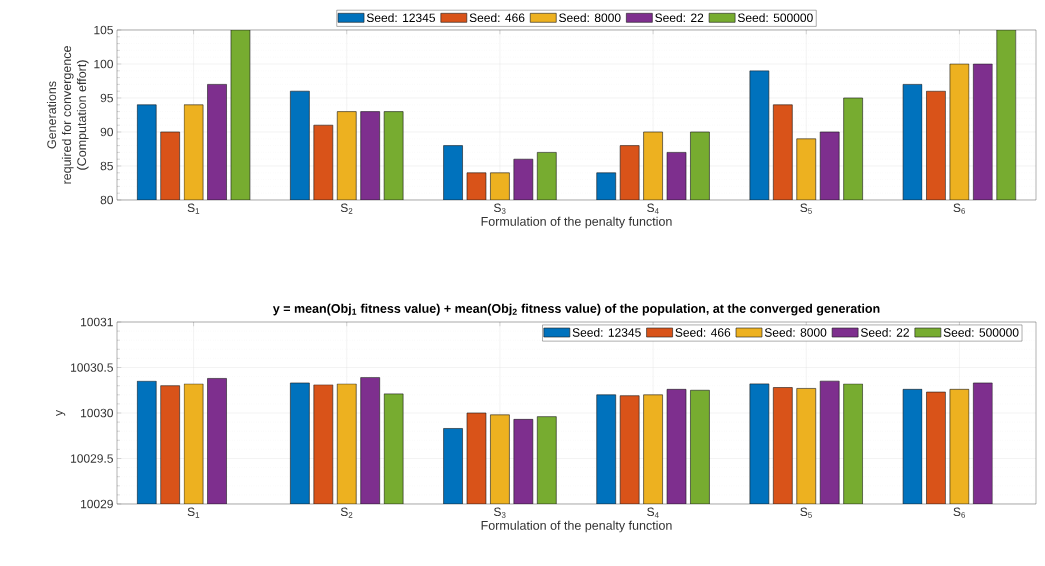 This screenshot has width=1045, height=566. What do you see at coordinates (97, 413) in the screenshot?
I see `y-tick-label: 10030` at bounding box center [97, 413].